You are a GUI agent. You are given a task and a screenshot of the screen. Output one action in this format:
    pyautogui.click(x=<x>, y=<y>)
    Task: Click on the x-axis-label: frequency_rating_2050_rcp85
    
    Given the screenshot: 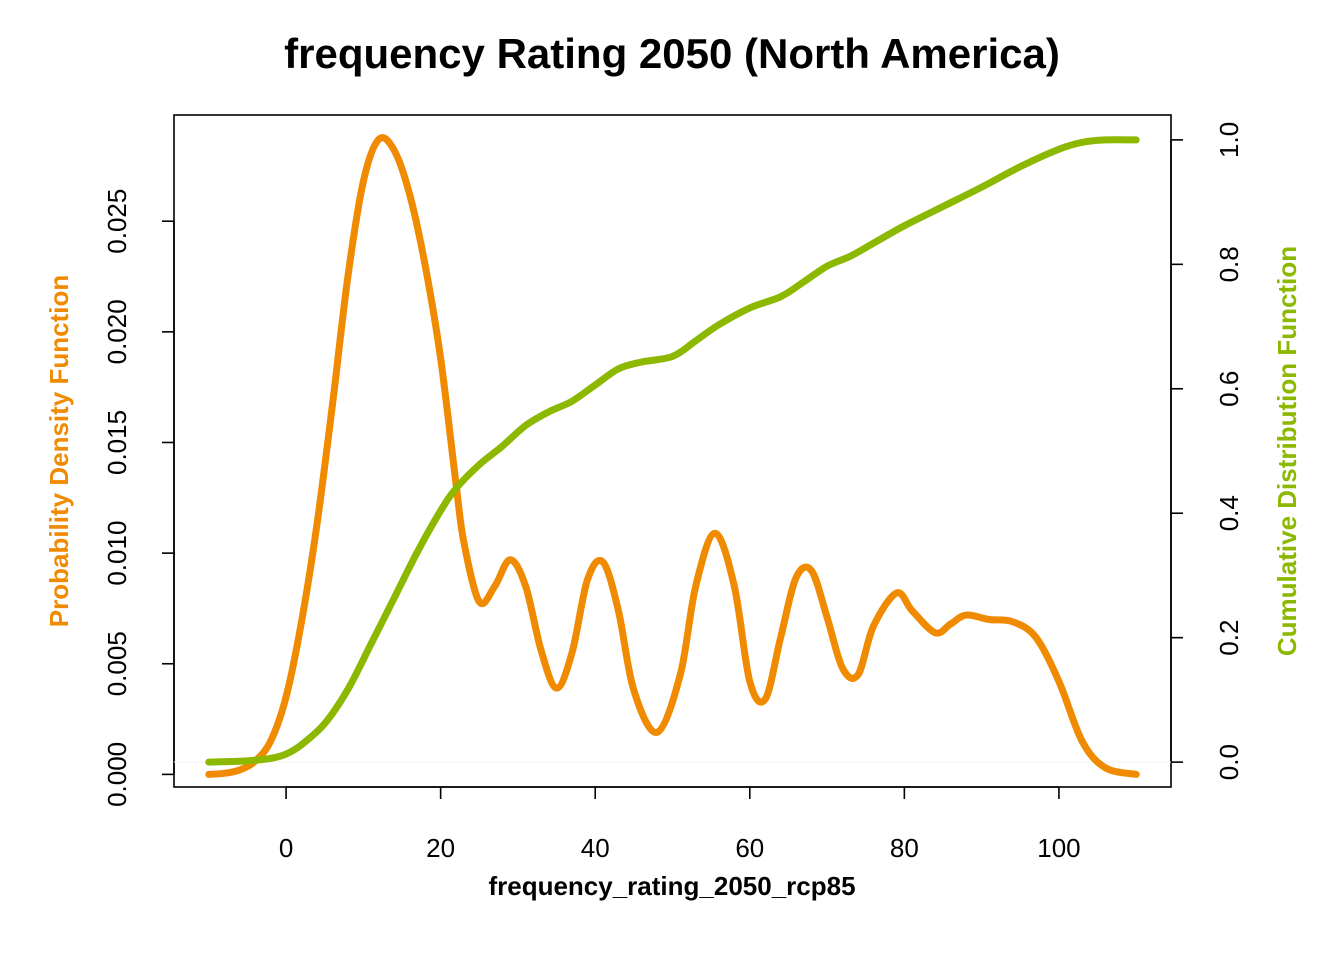 What is the action you would take?
    pyautogui.click(x=671, y=886)
    